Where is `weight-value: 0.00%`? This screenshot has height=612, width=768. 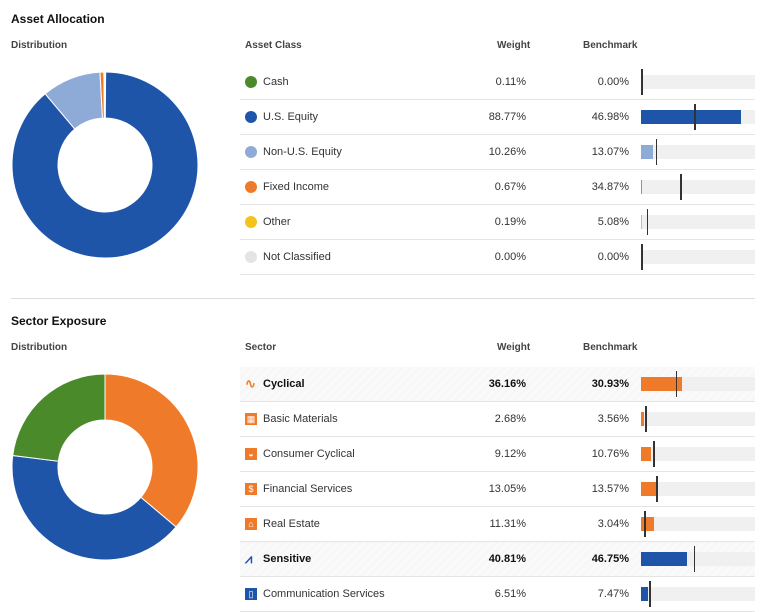 weight-value: 0.00% is located at coordinates (510, 257).